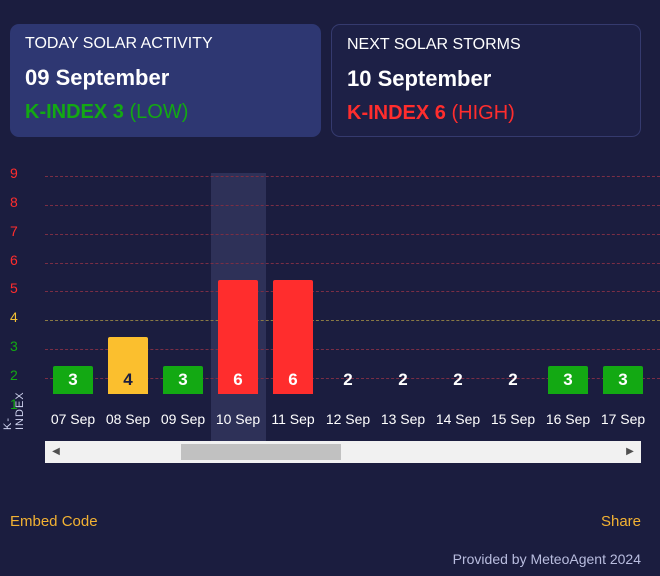 The height and width of the screenshot is (576, 660). I want to click on next-kindex: K-INDEX 6 (HIGH), so click(486, 113).